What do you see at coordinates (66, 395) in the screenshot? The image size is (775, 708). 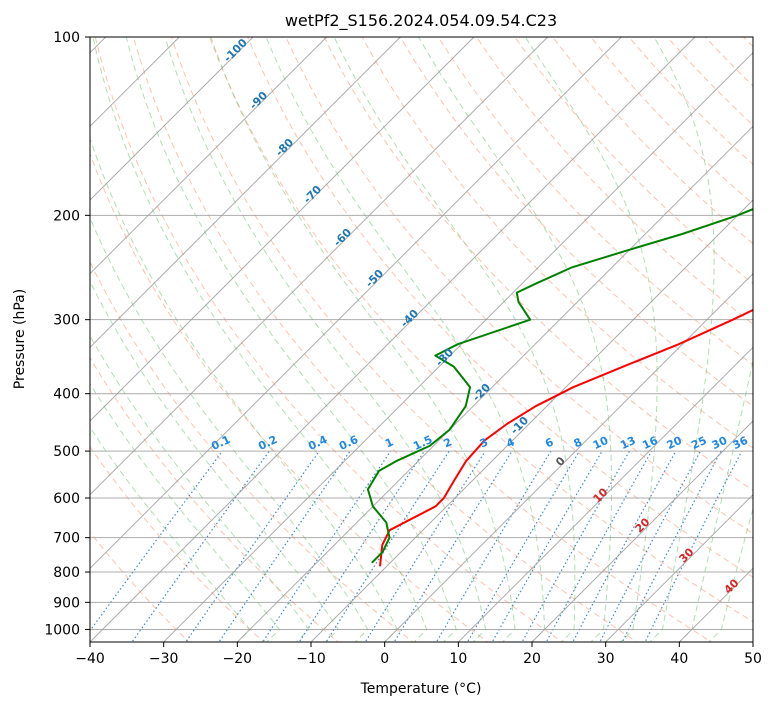 I see `y-tick-label: 400` at bounding box center [66, 395].